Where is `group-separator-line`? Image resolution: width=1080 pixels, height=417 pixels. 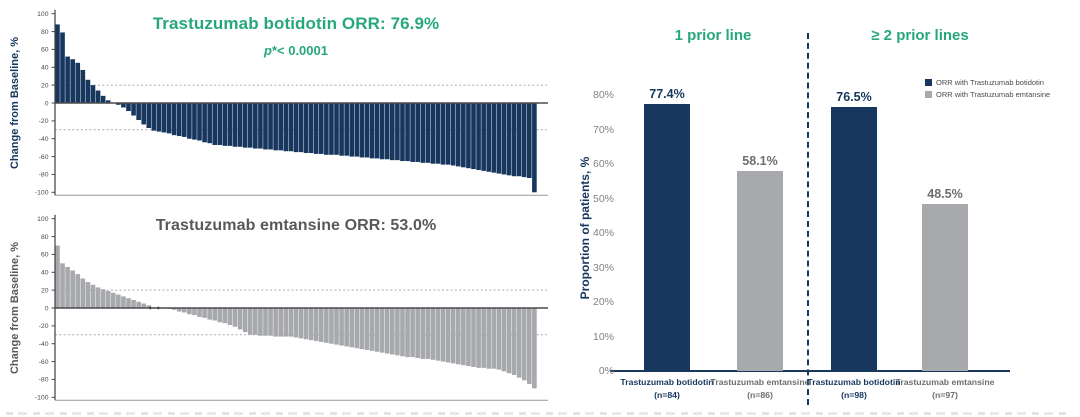 group-separator-line is located at coordinates (808, 219).